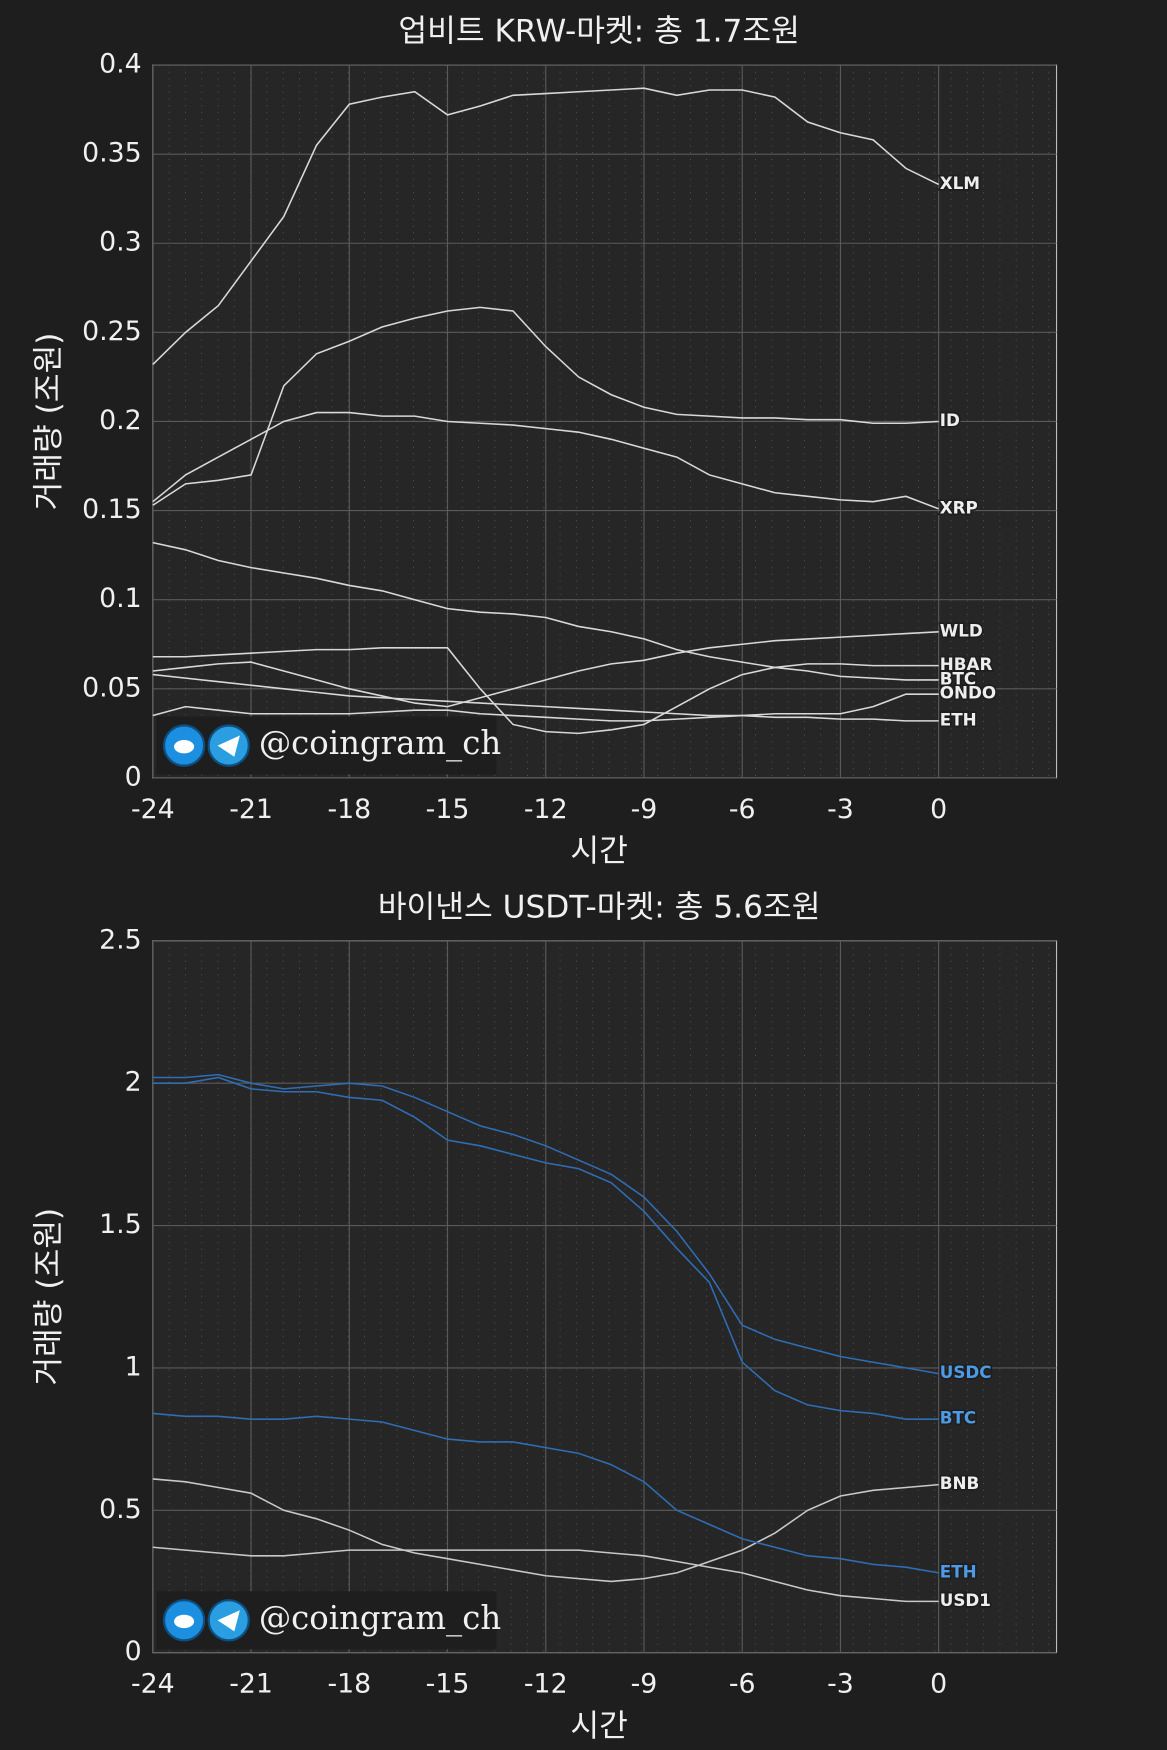  I want to click on series-end-label: ID, so click(950, 420).